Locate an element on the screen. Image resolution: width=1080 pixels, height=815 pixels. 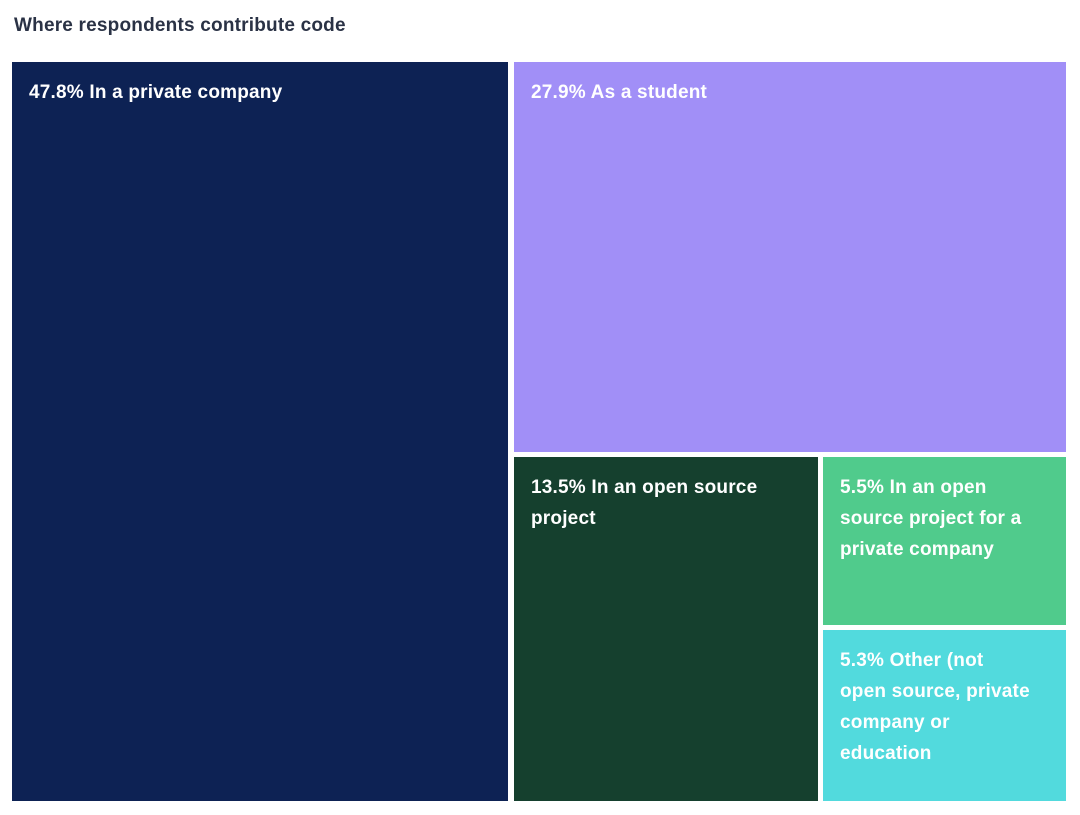
treemap-tile-label: 13.5% In an open source project is located at coordinates (644, 503).